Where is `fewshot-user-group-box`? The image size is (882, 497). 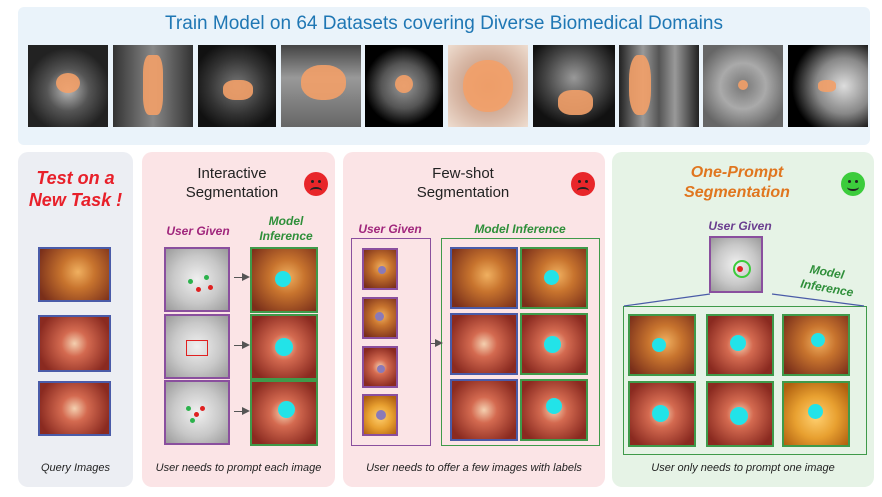 fewshot-user-group-box is located at coordinates (391, 342).